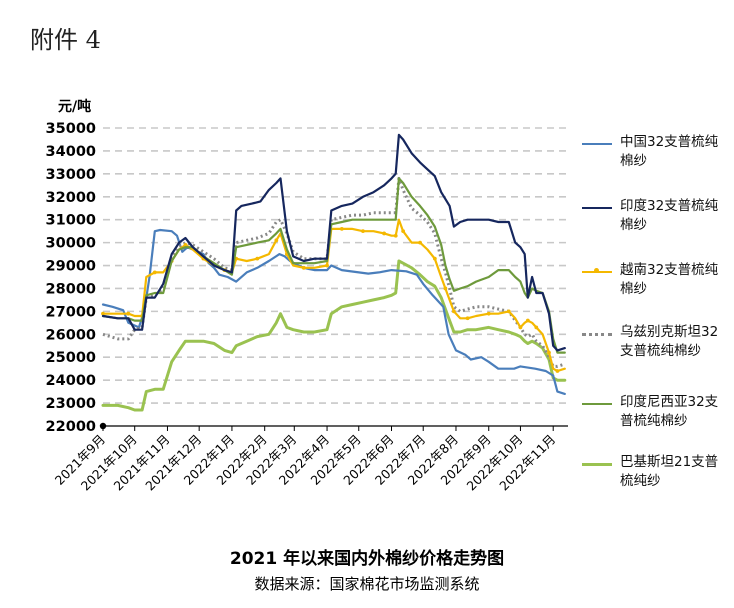 The image size is (734, 608). What do you see at coordinates (669, 471) in the screenshot?
I see `legend-label: 巴基斯坦21支普梳纯纱` at bounding box center [669, 471].